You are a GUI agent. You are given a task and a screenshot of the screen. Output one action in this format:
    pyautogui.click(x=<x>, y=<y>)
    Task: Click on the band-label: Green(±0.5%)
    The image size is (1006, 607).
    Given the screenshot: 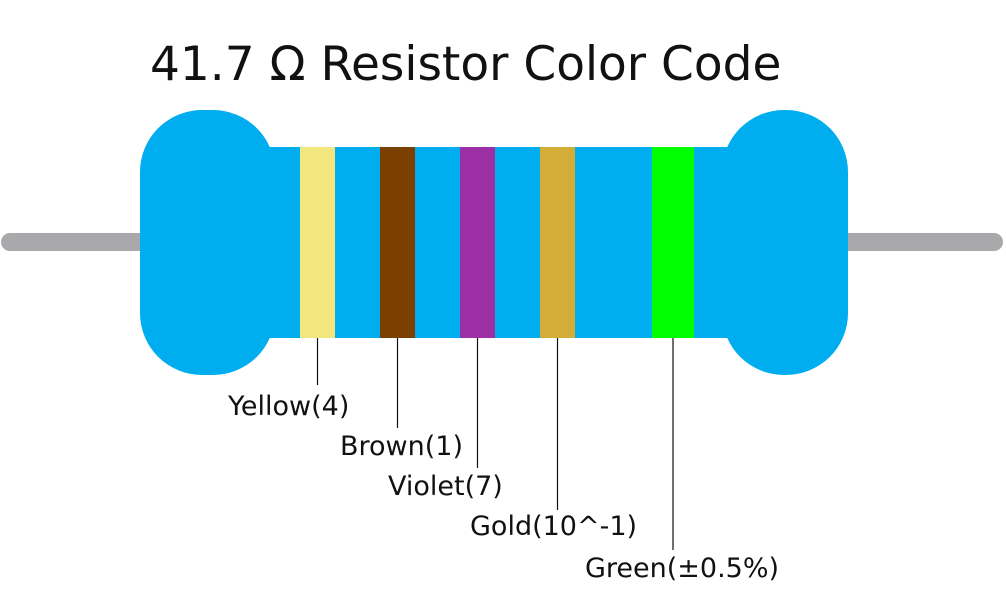 What is the action you would take?
    pyautogui.click(x=682, y=568)
    